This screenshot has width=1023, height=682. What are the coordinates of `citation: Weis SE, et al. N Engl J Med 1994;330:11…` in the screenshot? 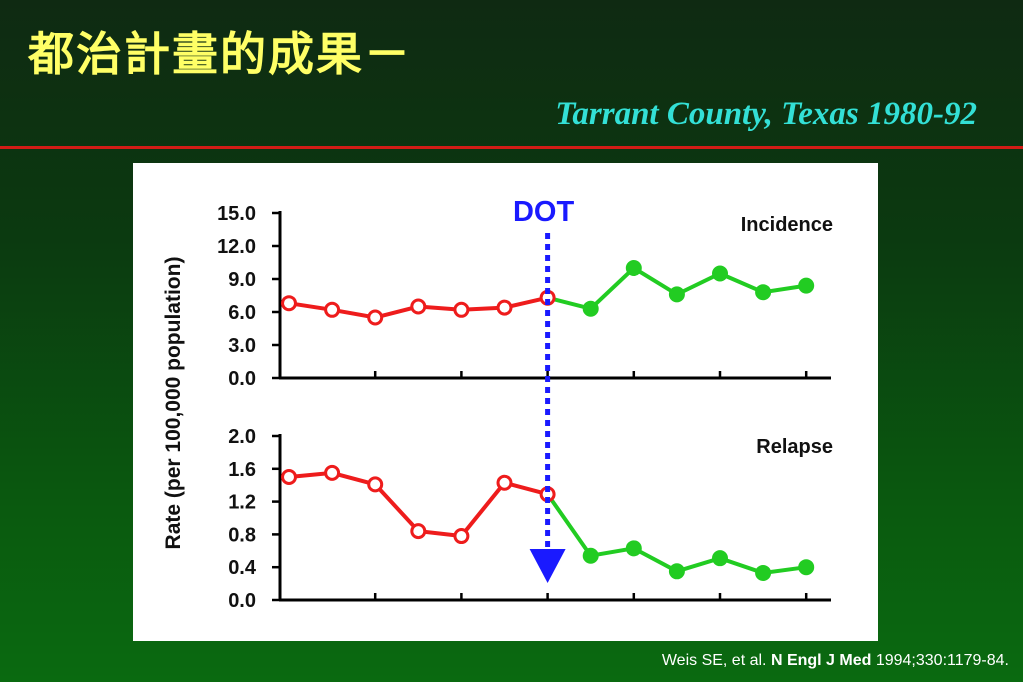 It's located at (835, 661).